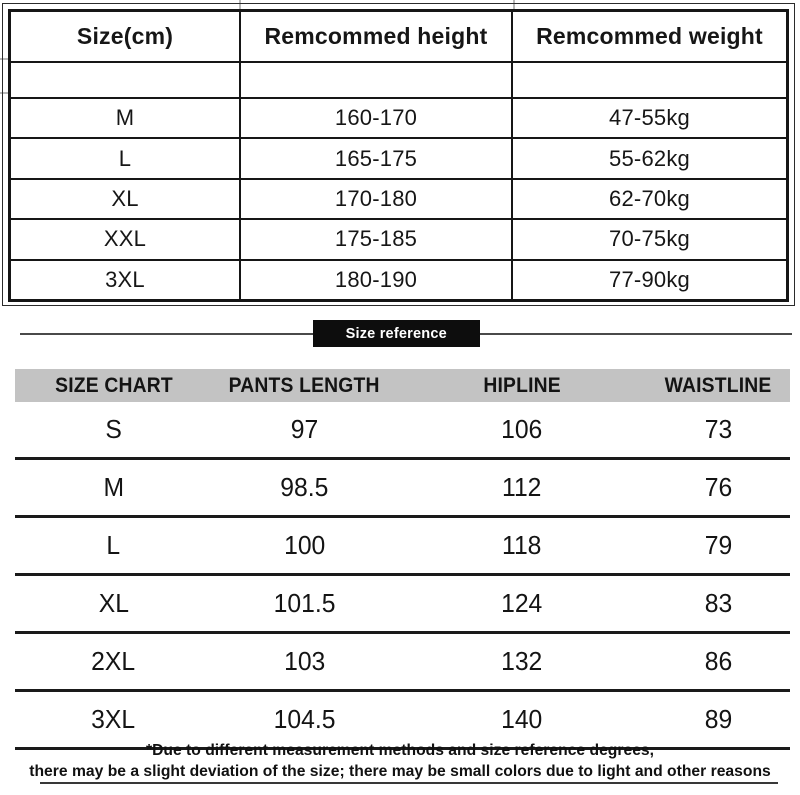 Image resolution: width=800 pixels, height=795 pixels. What do you see at coordinates (402, 663) in the screenshot?
I see `table-row: 2XL 103 132 86` at bounding box center [402, 663].